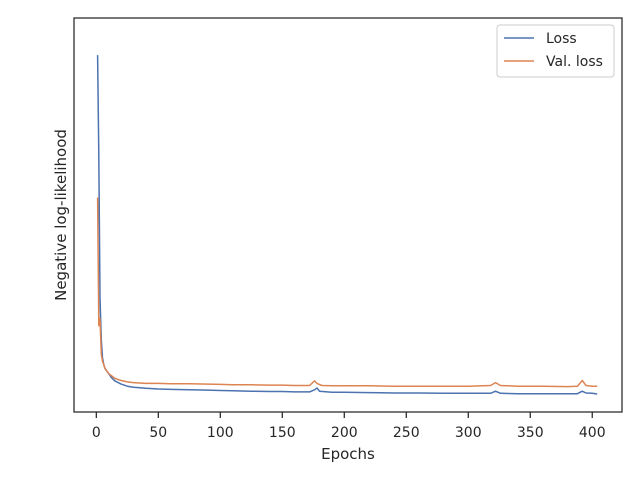 The height and width of the screenshot is (480, 640). Describe the element at coordinates (96, 433) in the screenshot. I see `x-tick-label: 0` at that location.